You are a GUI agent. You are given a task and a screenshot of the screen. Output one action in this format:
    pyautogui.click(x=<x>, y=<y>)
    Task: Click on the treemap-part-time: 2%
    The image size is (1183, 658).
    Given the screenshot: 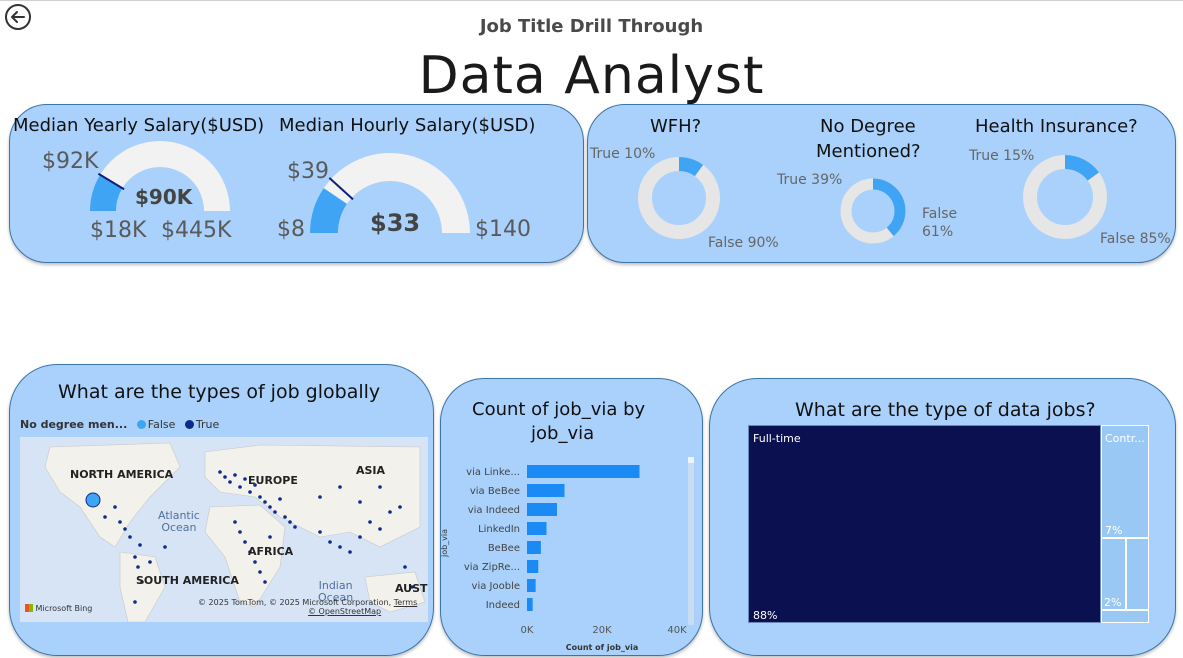 What is the action you would take?
    pyautogui.click(x=1113, y=574)
    